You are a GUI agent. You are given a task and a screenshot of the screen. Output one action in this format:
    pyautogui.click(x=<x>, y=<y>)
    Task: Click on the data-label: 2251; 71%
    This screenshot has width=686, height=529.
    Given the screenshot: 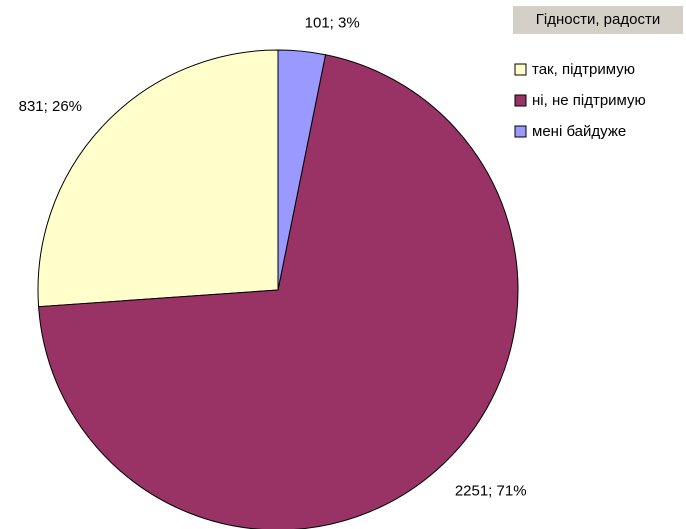 What is the action you would take?
    pyautogui.click(x=491, y=490)
    